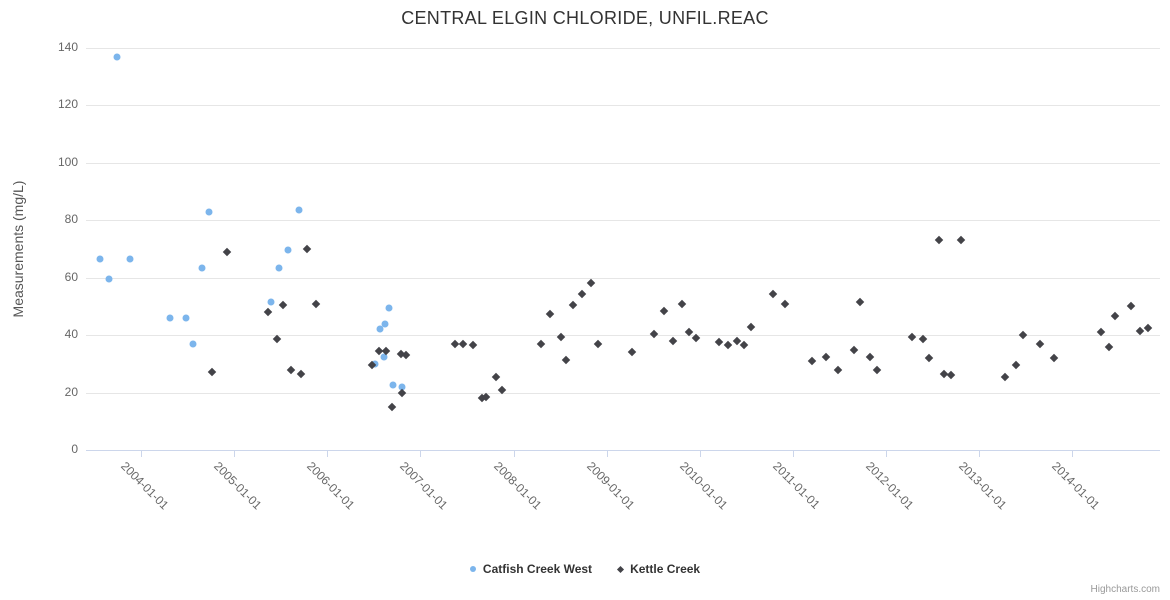 This screenshot has width=1170, height=600. Describe the element at coordinates (517, 486) in the screenshot. I see `x-tick-label: 2008-01-01` at that location.